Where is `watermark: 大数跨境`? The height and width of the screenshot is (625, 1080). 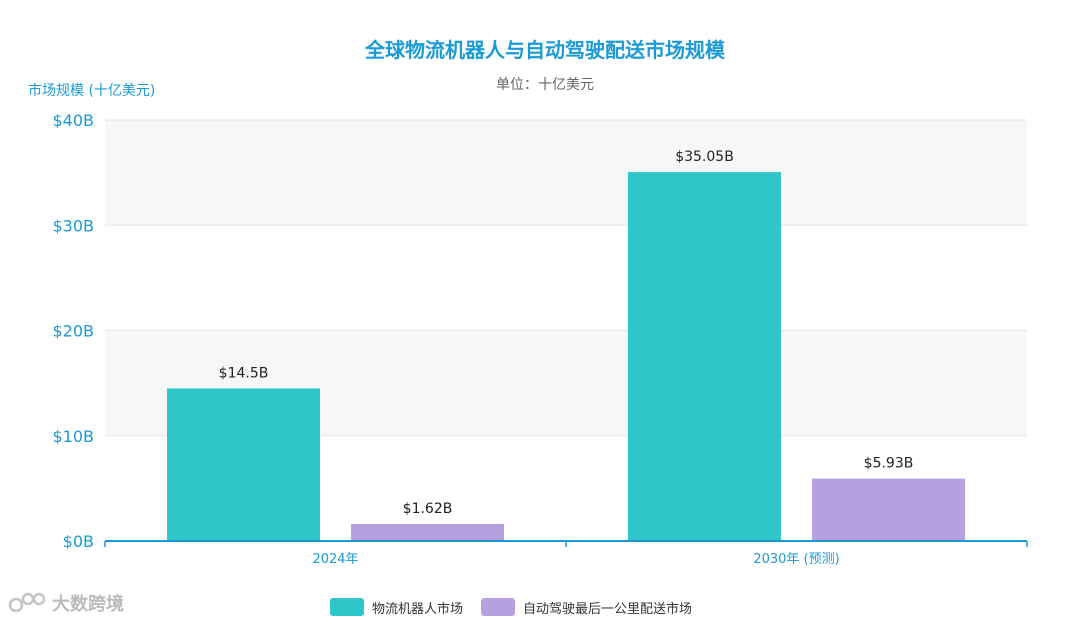 watermark: 大数跨境 is located at coordinates (66, 603).